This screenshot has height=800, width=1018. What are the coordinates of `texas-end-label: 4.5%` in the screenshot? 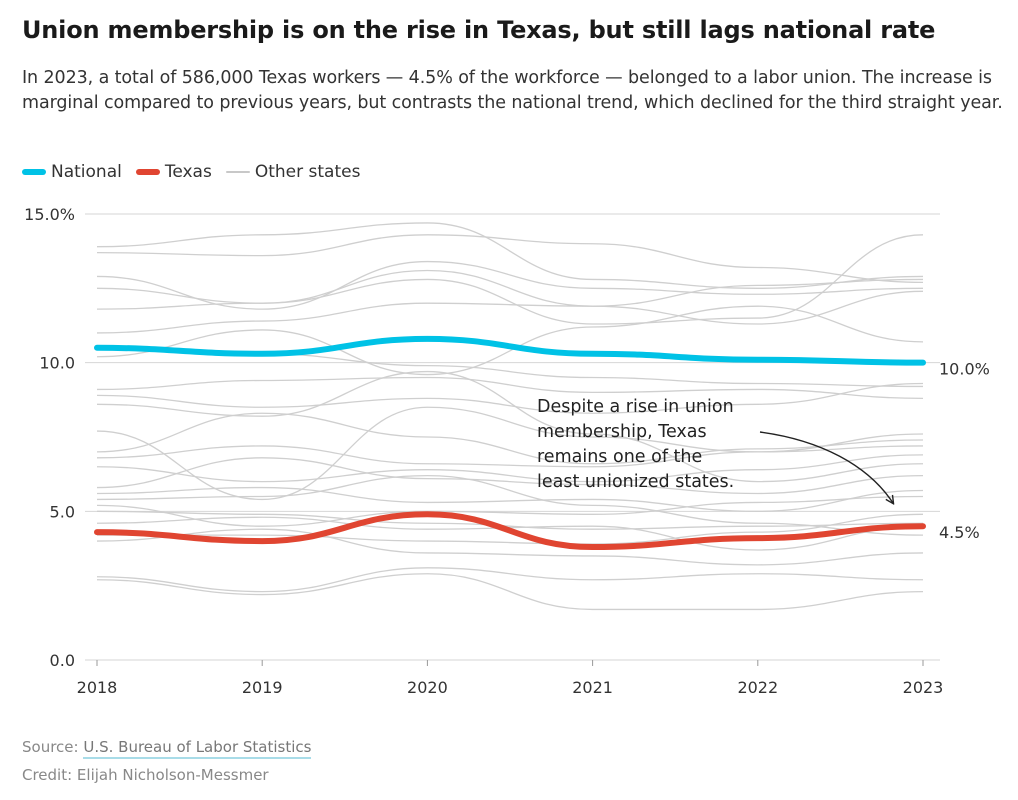 It's located at (959, 532).